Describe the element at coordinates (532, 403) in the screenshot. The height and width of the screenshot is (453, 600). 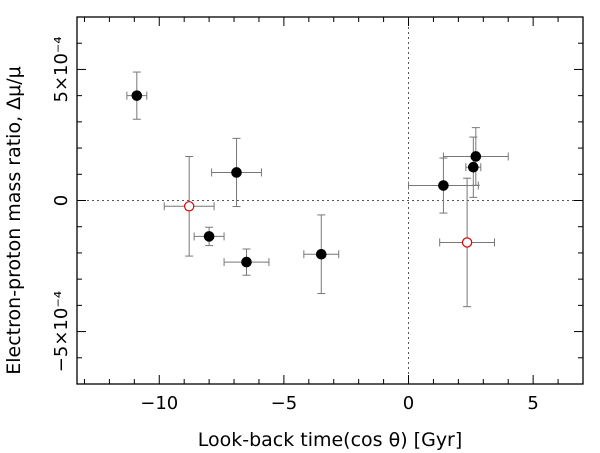
I see `x-tick-label: 5` at that location.